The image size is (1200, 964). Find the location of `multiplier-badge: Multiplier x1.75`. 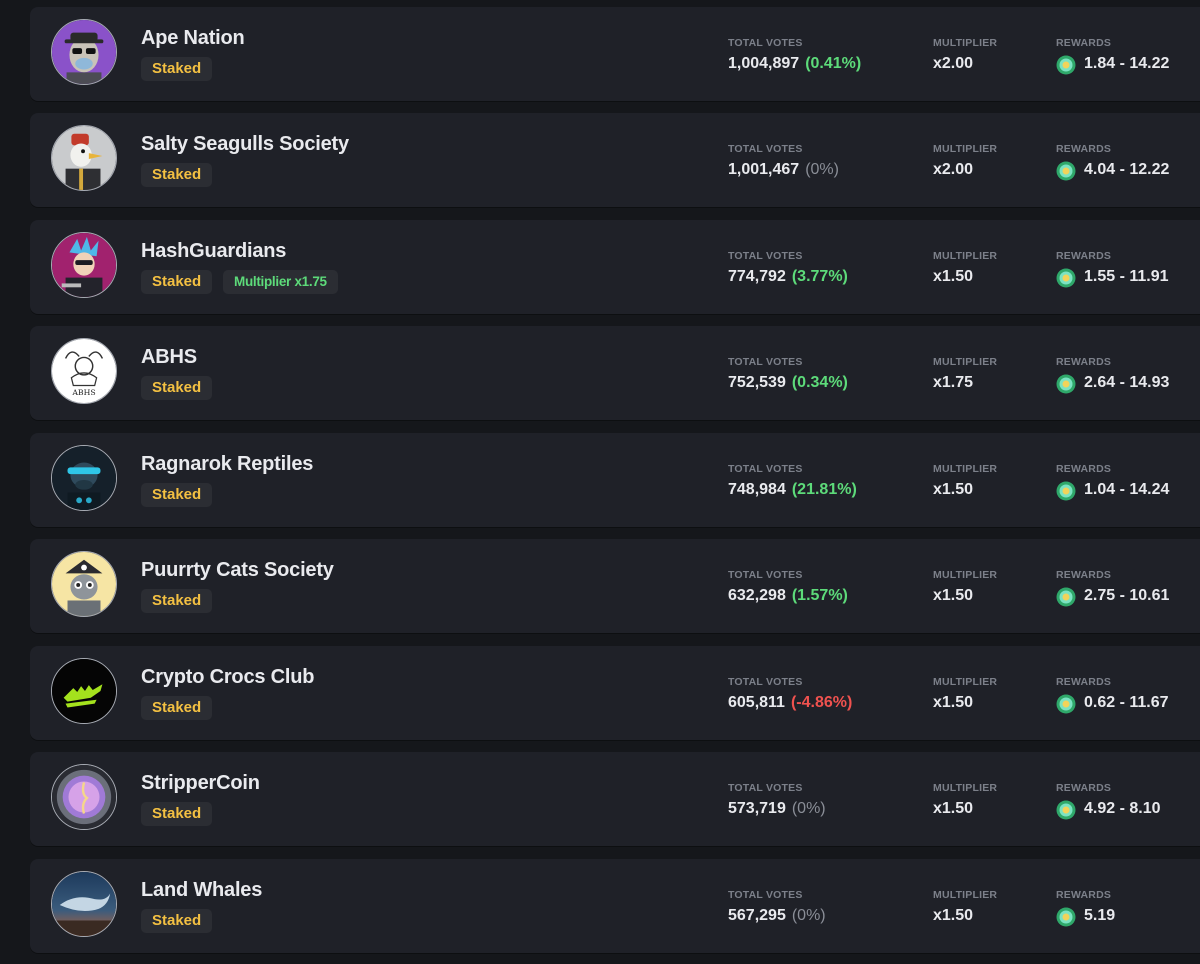

multiplier-badge: Multiplier x1.75 is located at coordinates (280, 282).